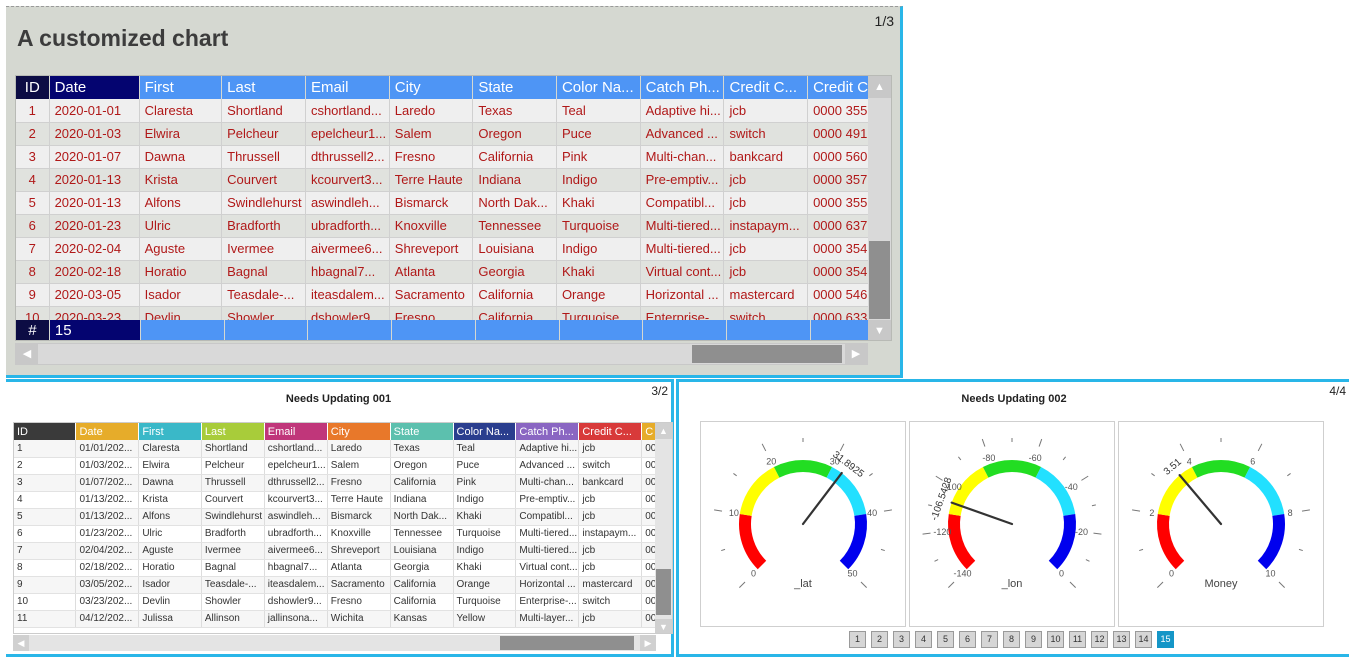 The height and width of the screenshot is (663, 1354). Describe the element at coordinates (359, 500) in the screenshot. I see `table-cell: Terre Haute` at that location.